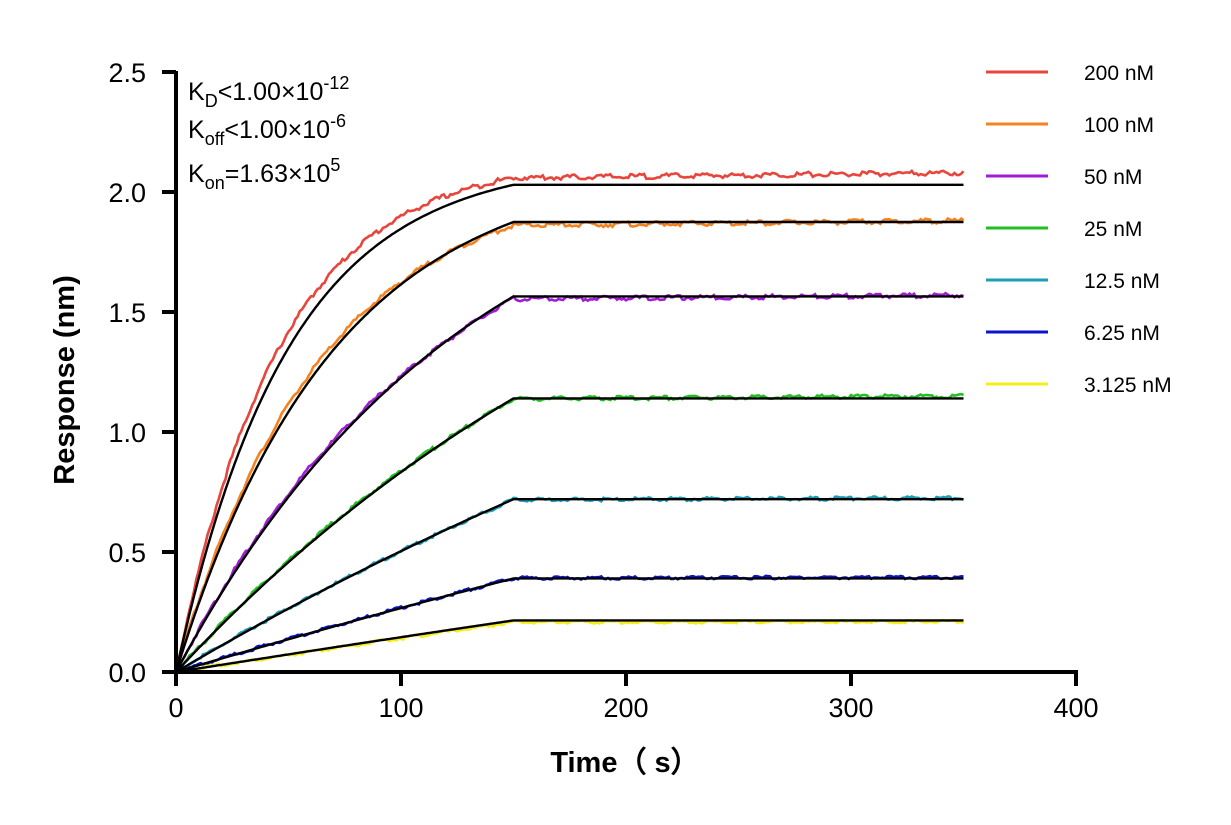 Image resolution: width=1231 pixels, height=825 pixels. I want to click on series-line-3-125-nm, so click(570, 646).